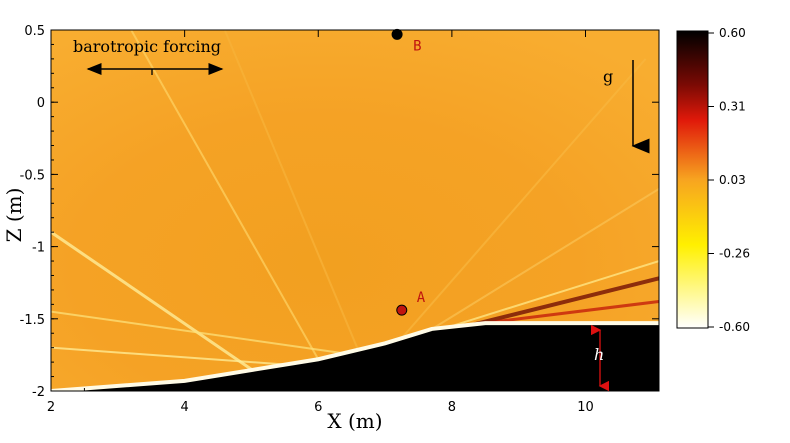 Image resolution: width=790 pixels, height=443 pixels. Describe the element at coordinates (421, 298) in the screenshot. I see `point-a-label: A` at that location.